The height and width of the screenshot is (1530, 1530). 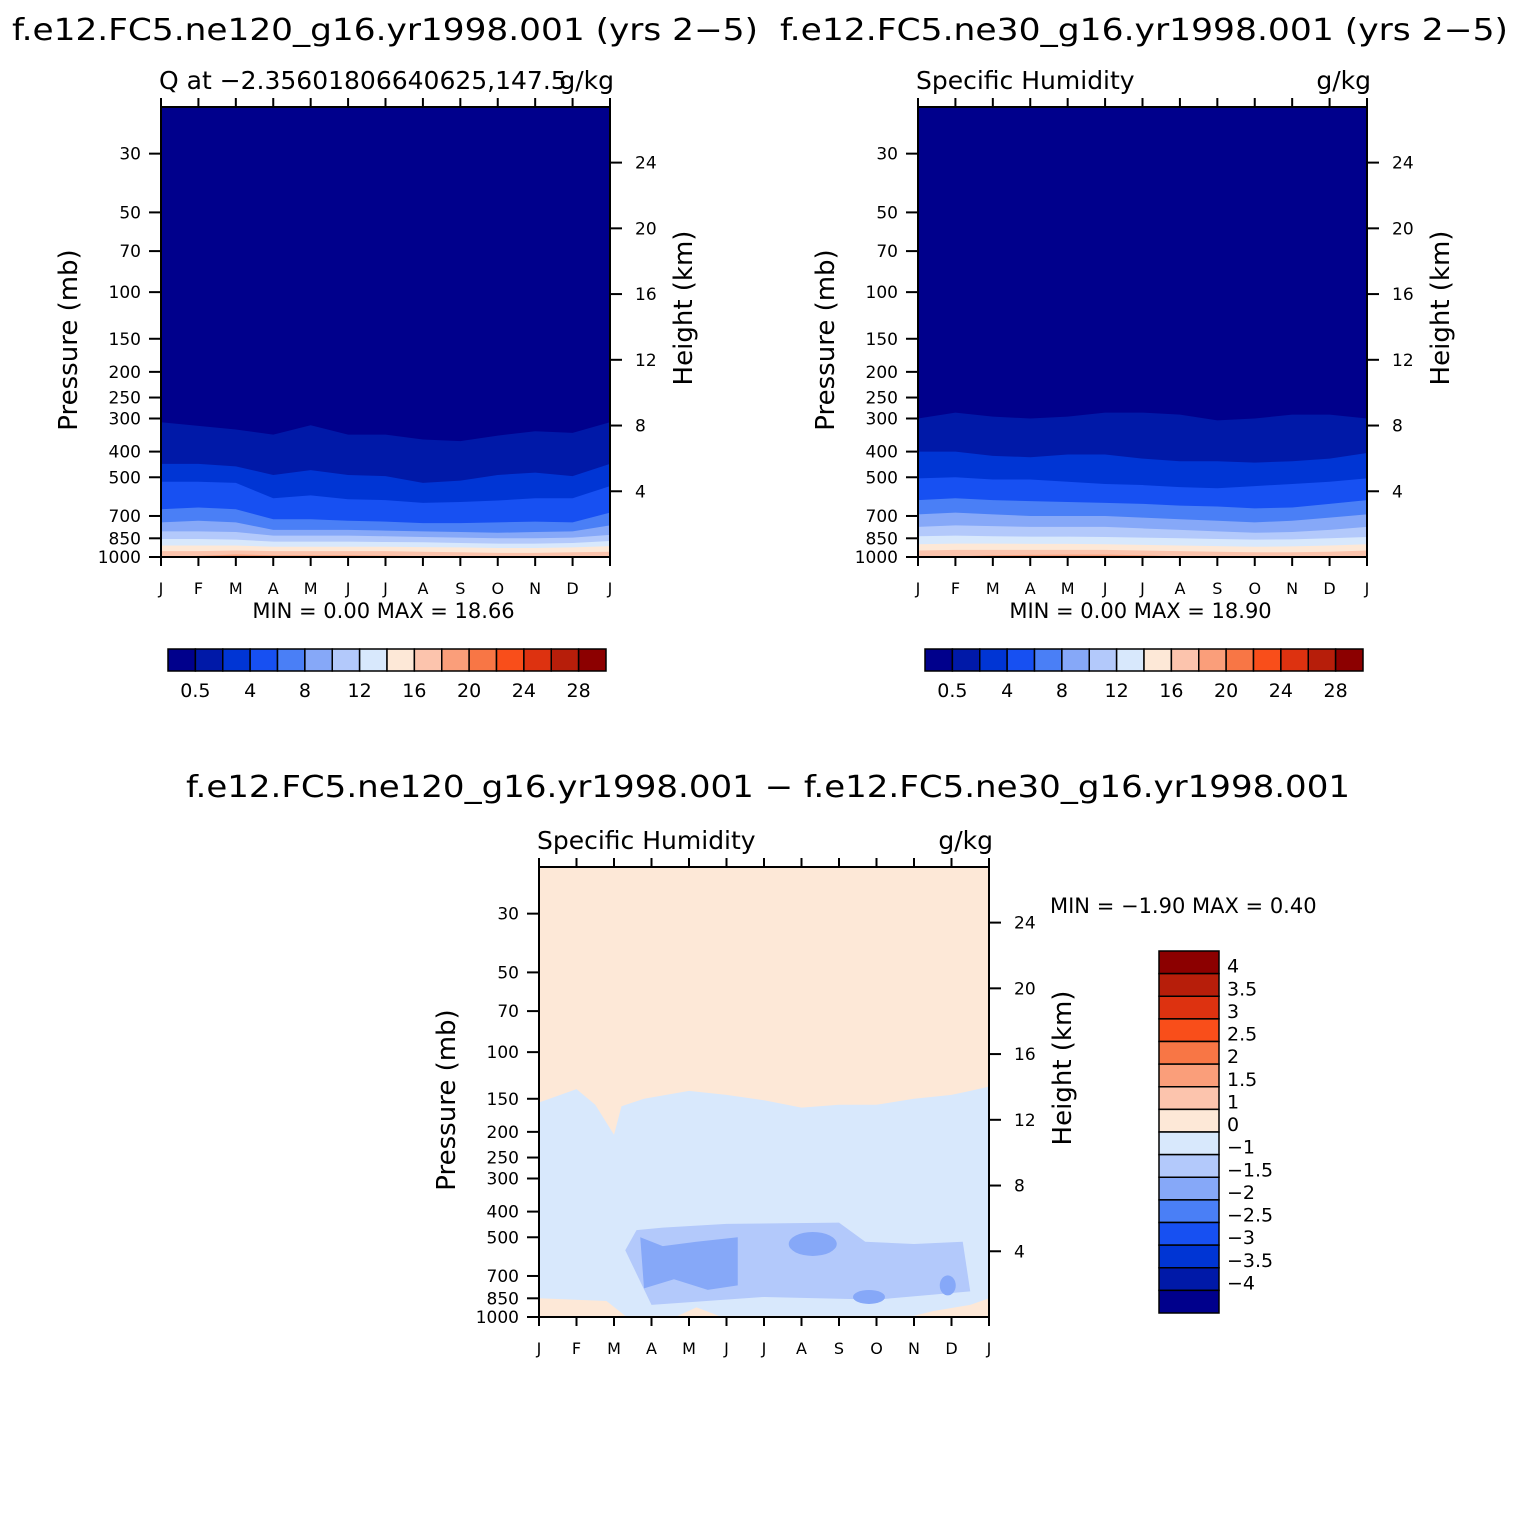 I want to click on colorbar-label: 1.5, so click(x=1242, y=1080).